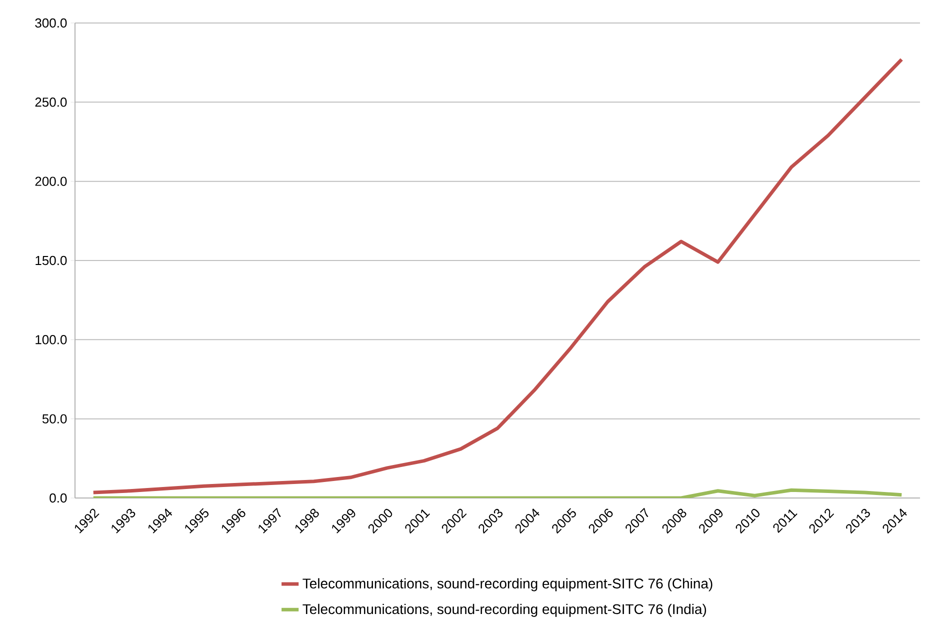 The height and width of the screenshot is (641, 929). What do you see at coordinates (54, 419) in the screenshot?
I see `y-tick-label: 50.0` at bounding box center [54, 419].